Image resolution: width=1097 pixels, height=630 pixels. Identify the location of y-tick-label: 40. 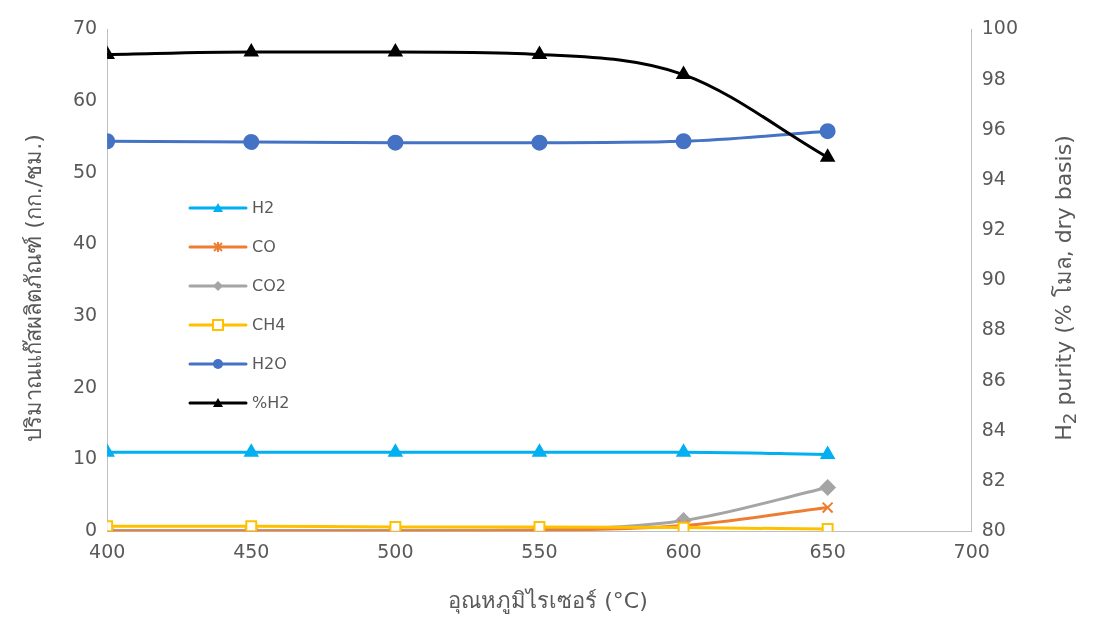
(85, 242).